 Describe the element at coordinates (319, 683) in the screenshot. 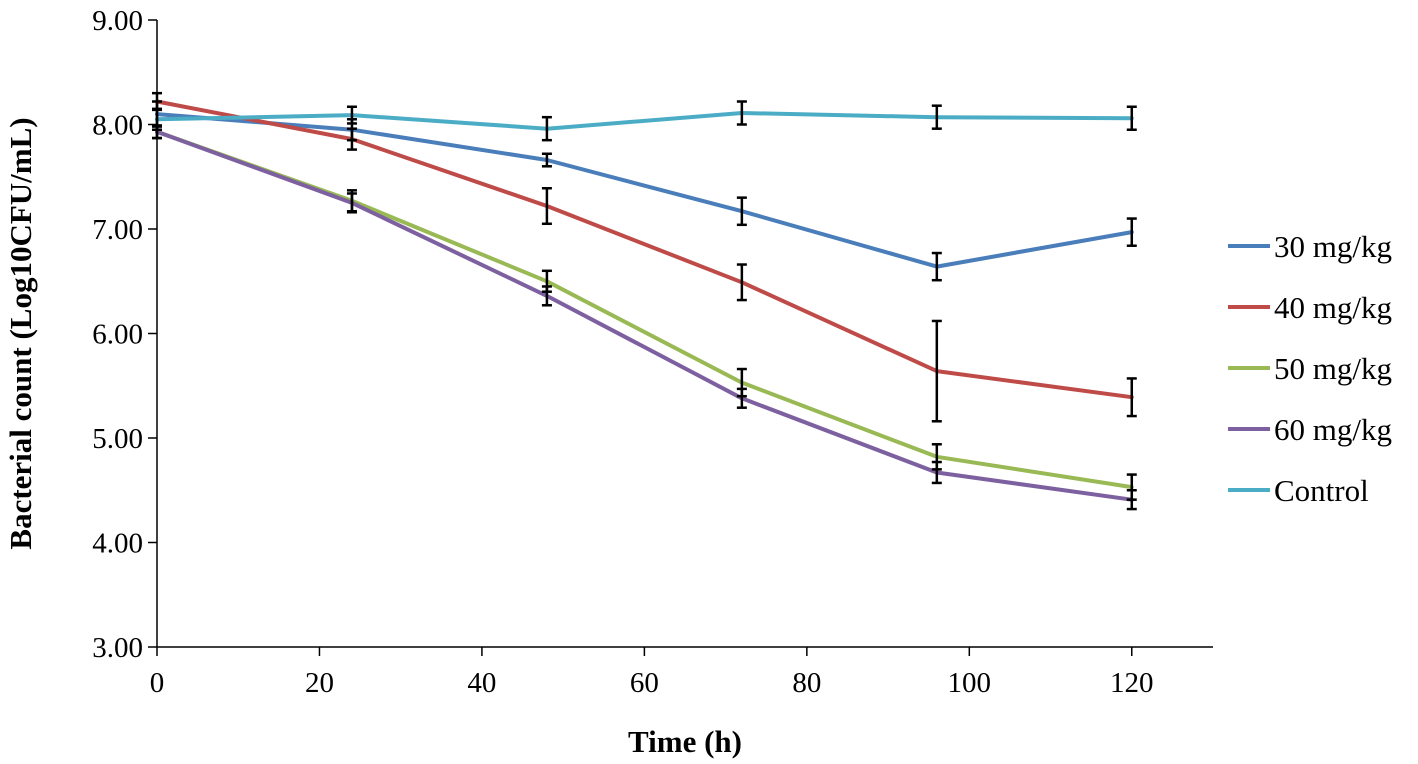

I see `x-tick-label: 20` at that location.